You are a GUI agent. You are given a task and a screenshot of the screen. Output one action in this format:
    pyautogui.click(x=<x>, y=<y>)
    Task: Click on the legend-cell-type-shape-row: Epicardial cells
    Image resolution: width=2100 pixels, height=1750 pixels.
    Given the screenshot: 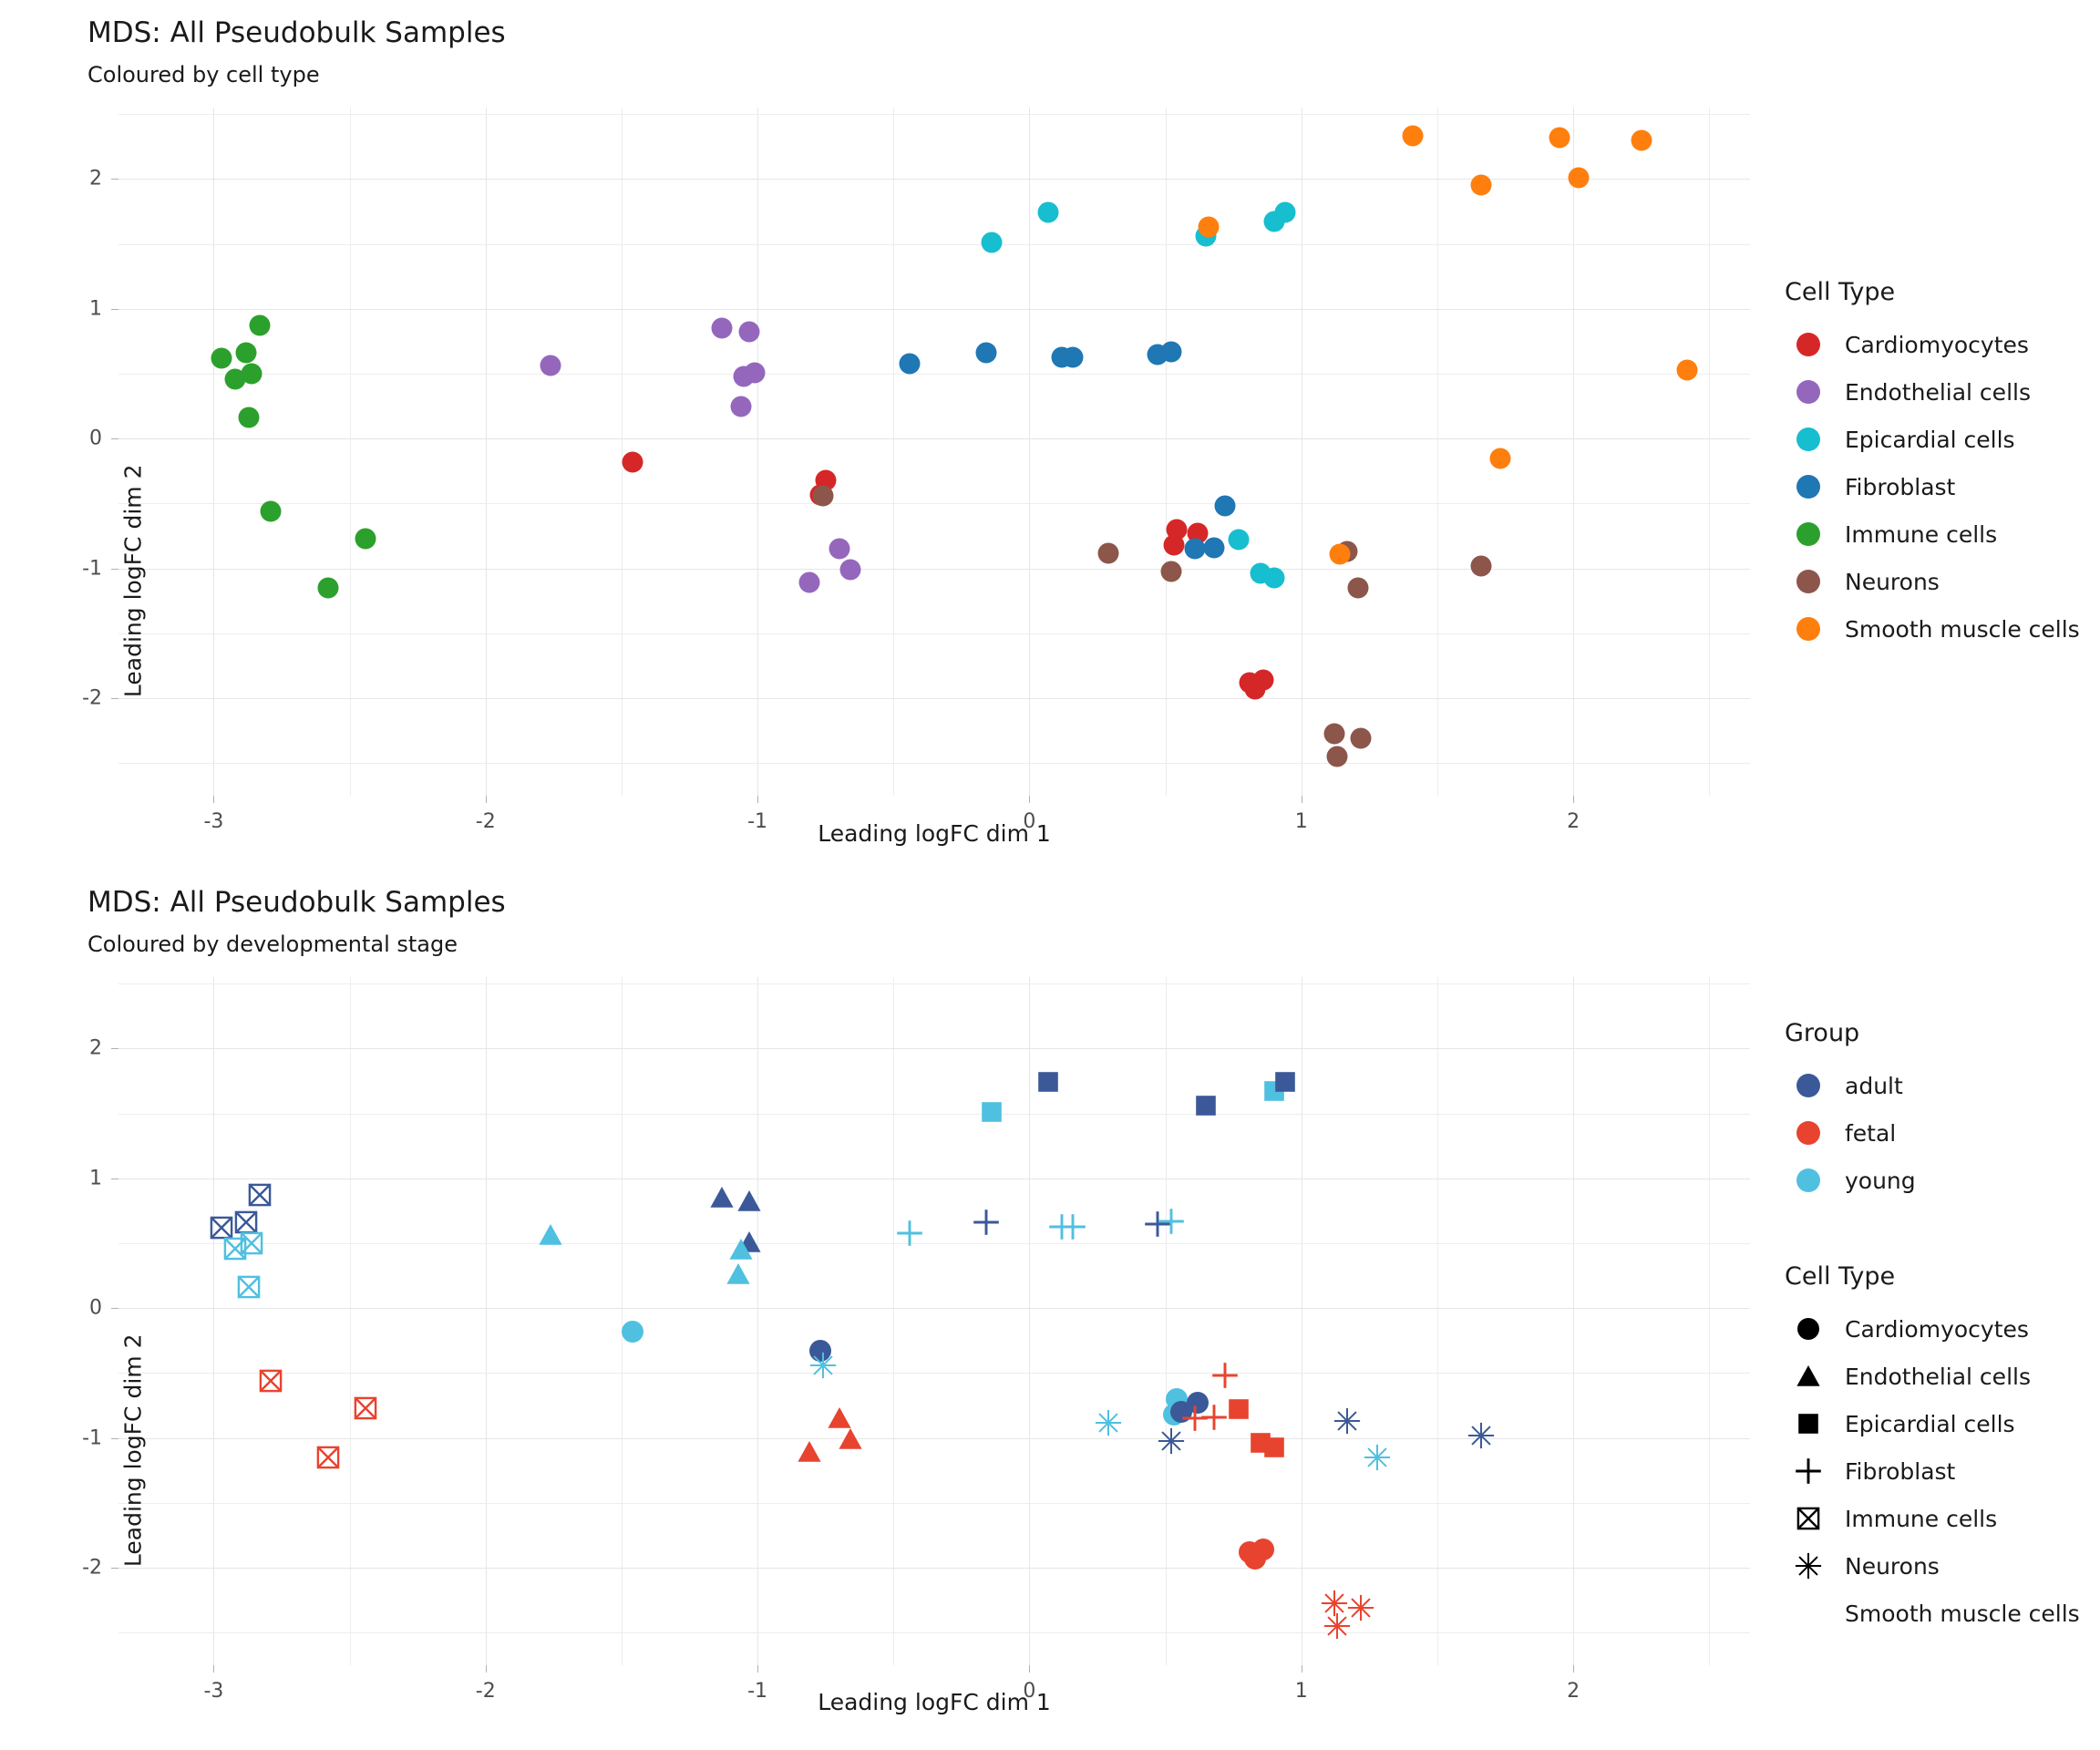 What is the action you would take?
    pyautogui.click(x=1933, y=1424)
    